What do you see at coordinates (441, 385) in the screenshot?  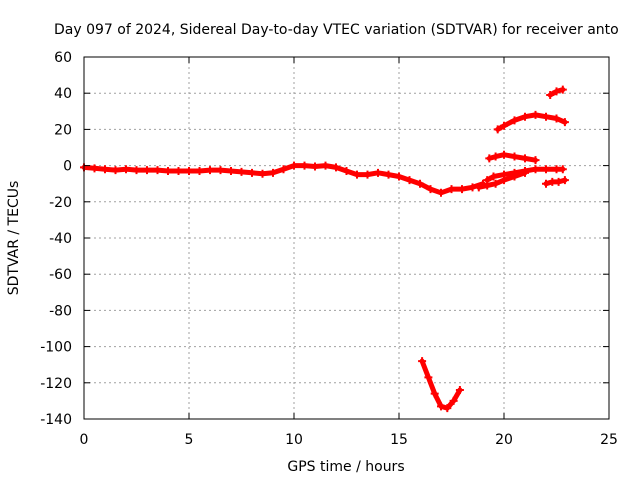 I see `series-deep-dip` at bounding box center [441, 385].